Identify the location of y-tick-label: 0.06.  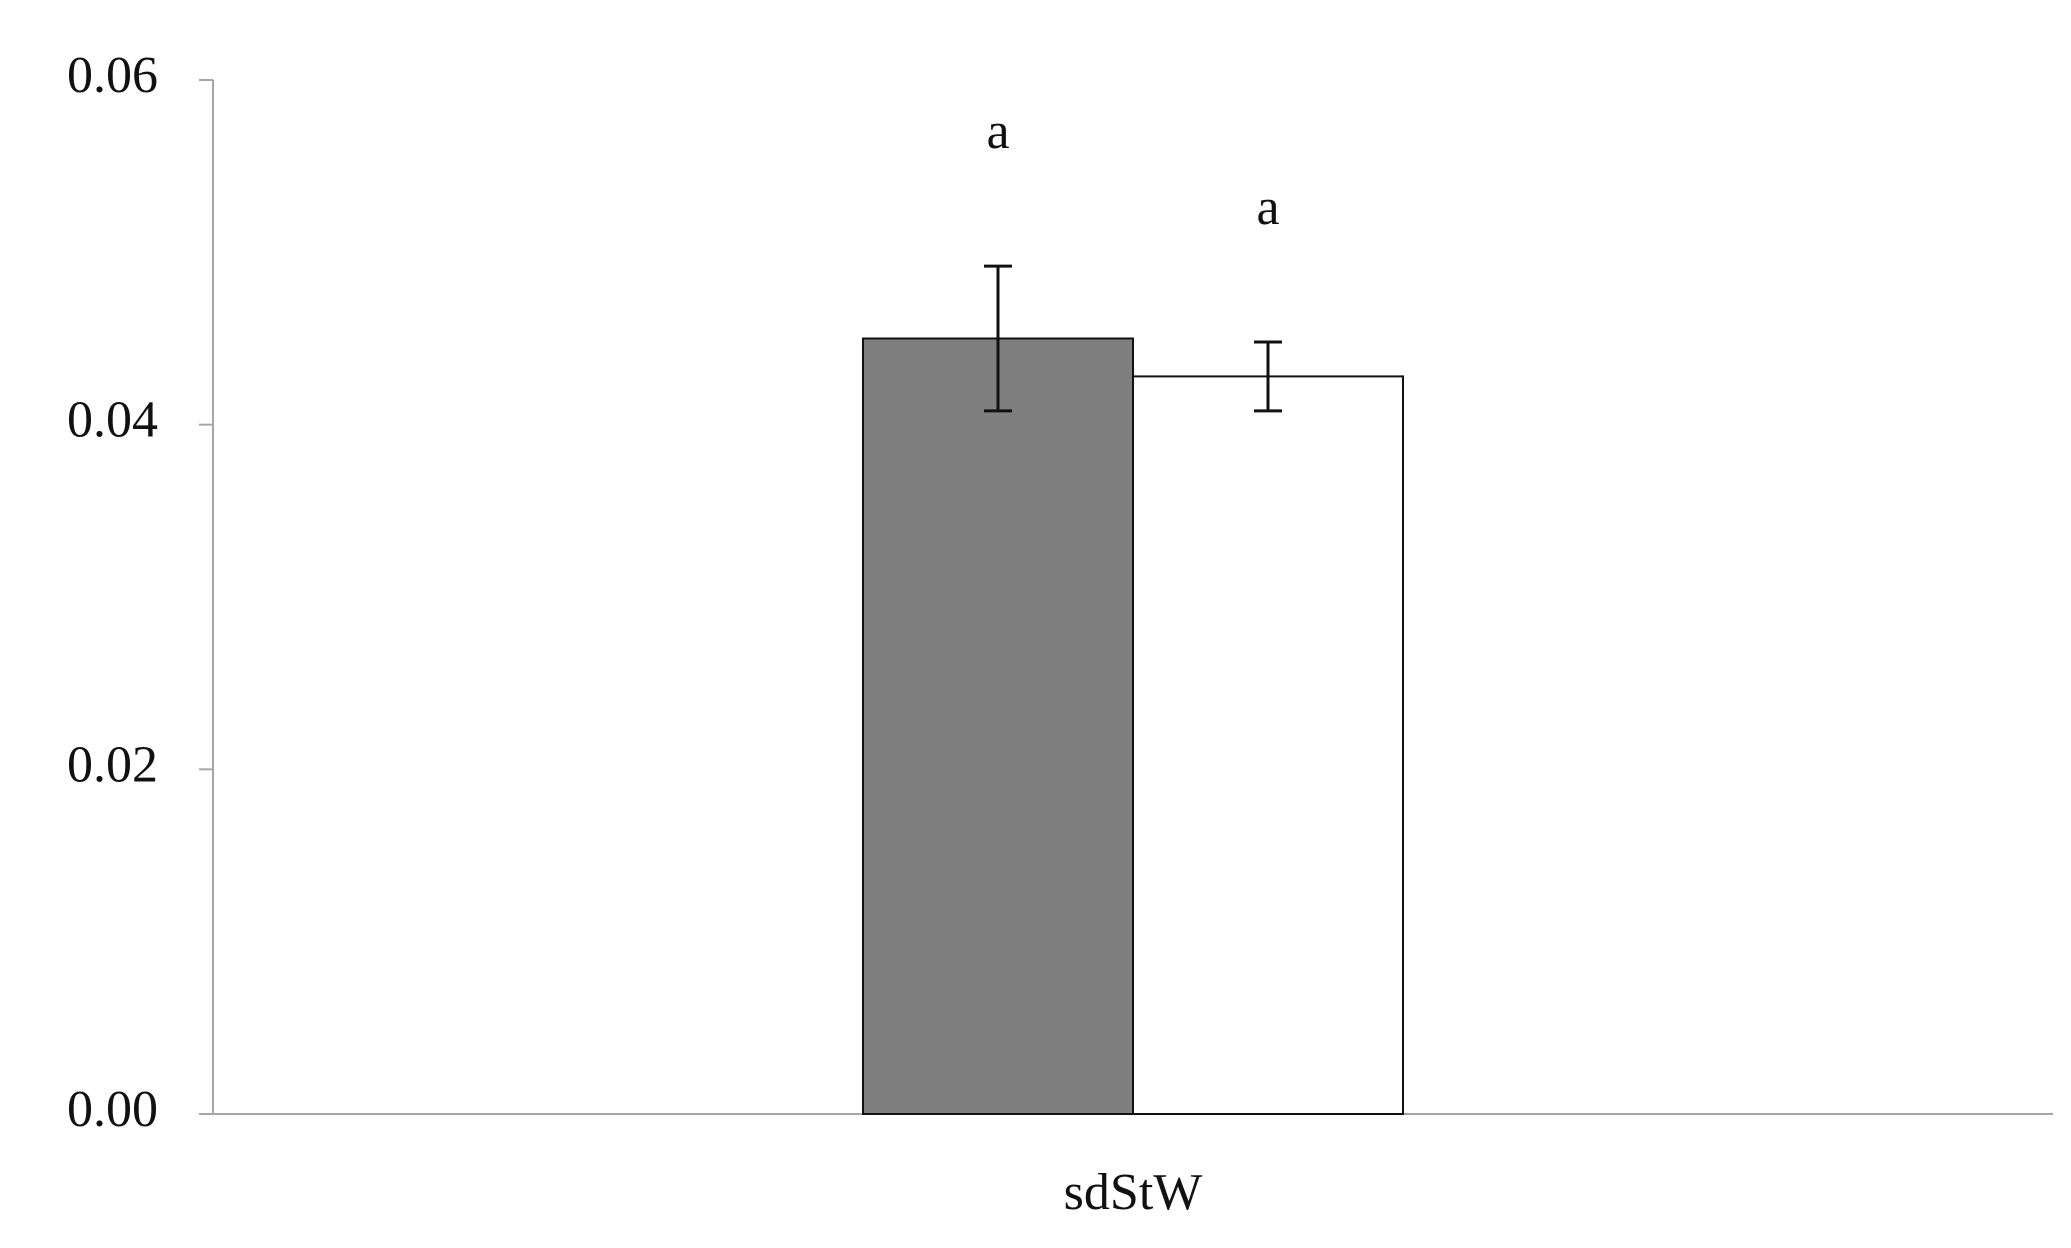
(112, 75).